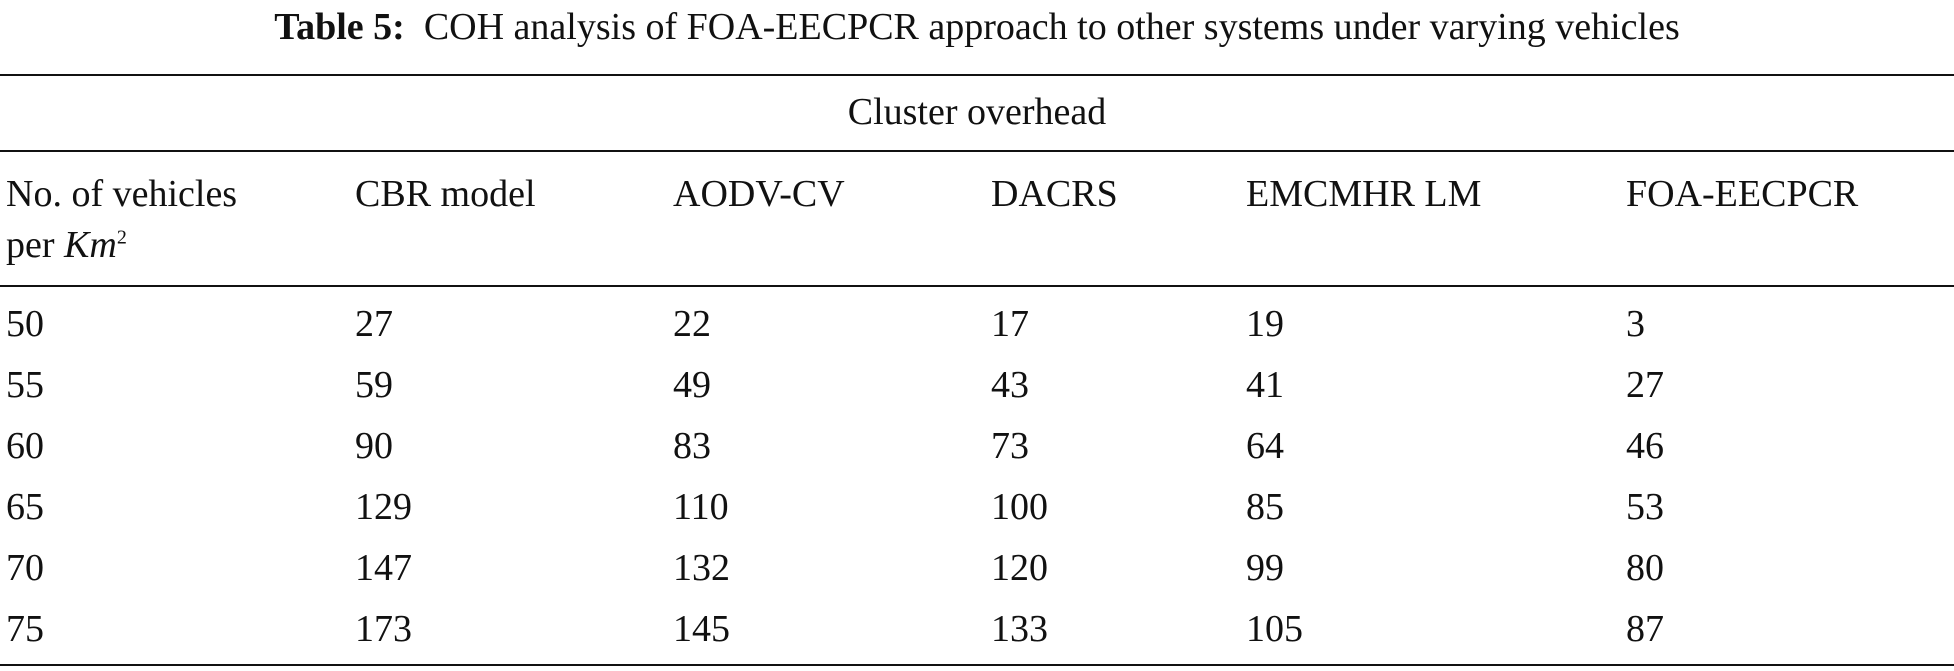 The image size is (1954, 671). I want to click on table-cell: 53, so click(1645, 507).